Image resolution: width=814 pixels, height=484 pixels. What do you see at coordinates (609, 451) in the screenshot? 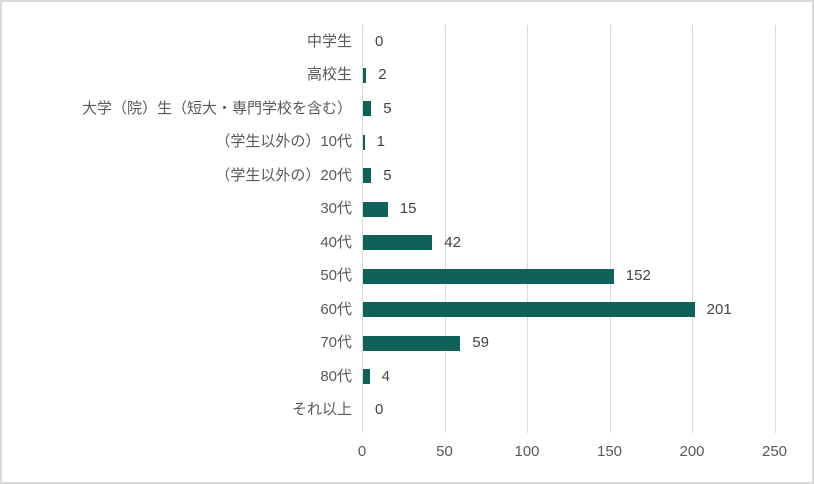
I see `x-tick-label: 150` at bounding box center [609, 451].